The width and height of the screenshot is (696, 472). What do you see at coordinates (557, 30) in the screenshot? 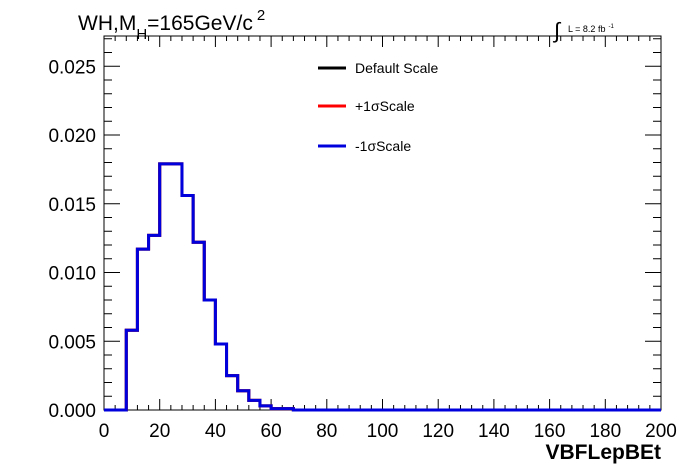
I see `lumi-integral: ∫` at bounding box center [557, 30].